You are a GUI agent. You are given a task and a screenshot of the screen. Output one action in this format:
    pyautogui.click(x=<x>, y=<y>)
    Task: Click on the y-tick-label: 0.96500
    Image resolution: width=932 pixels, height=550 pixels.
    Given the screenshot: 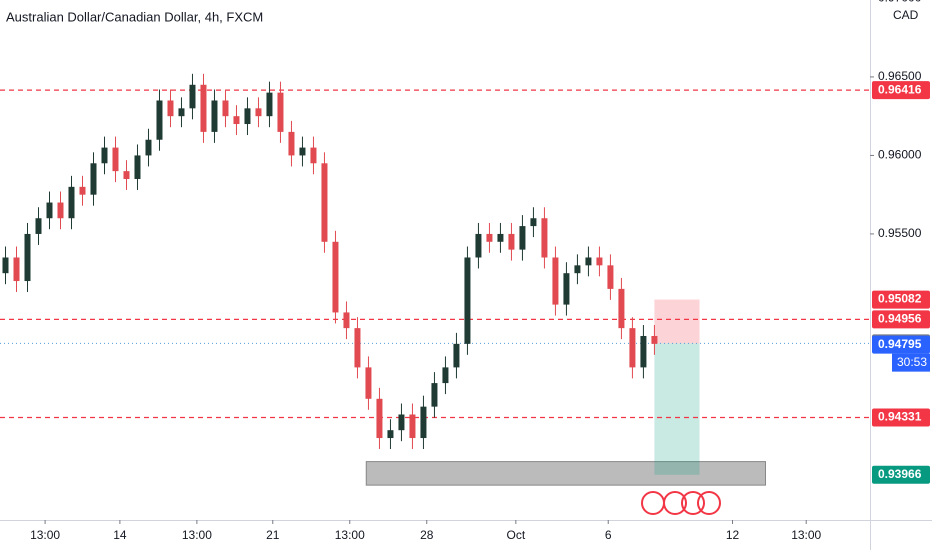 What is the action you would take?
    pyautogui.click(x=900, y=76)
    